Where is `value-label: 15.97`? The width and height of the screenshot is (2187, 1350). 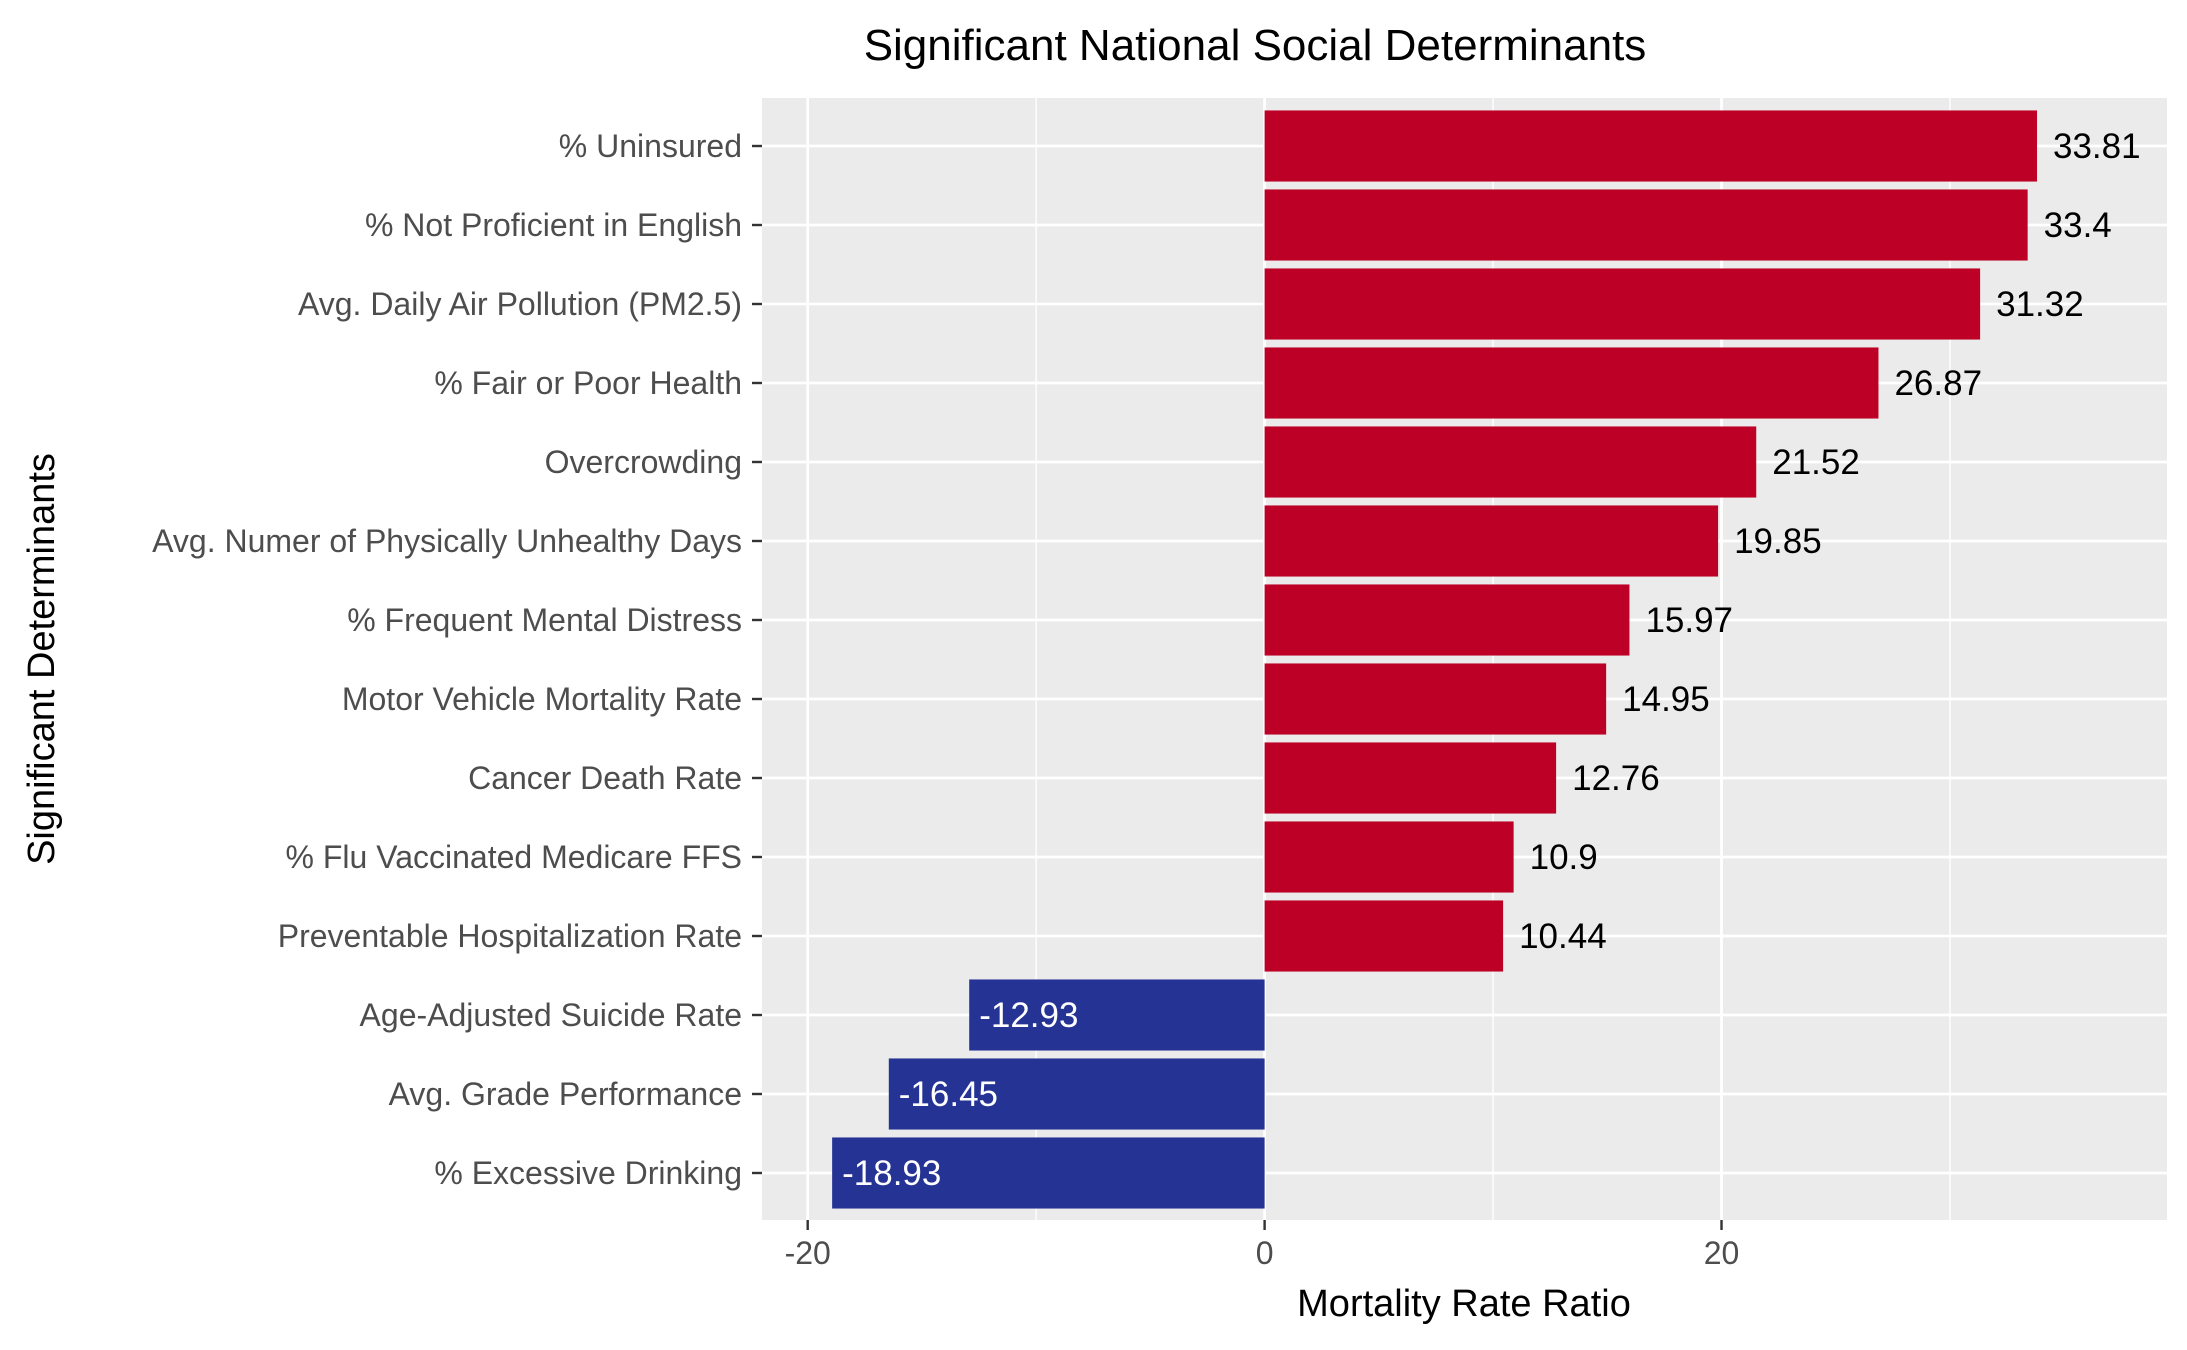 value-label: 15.97 is located at coordinates (1689, 620).